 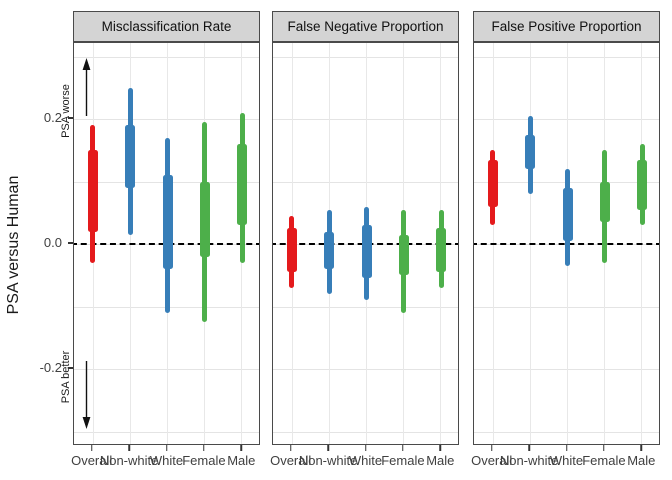 I want to click on psa-worse-arrow-head, so click(x=86, y=64).